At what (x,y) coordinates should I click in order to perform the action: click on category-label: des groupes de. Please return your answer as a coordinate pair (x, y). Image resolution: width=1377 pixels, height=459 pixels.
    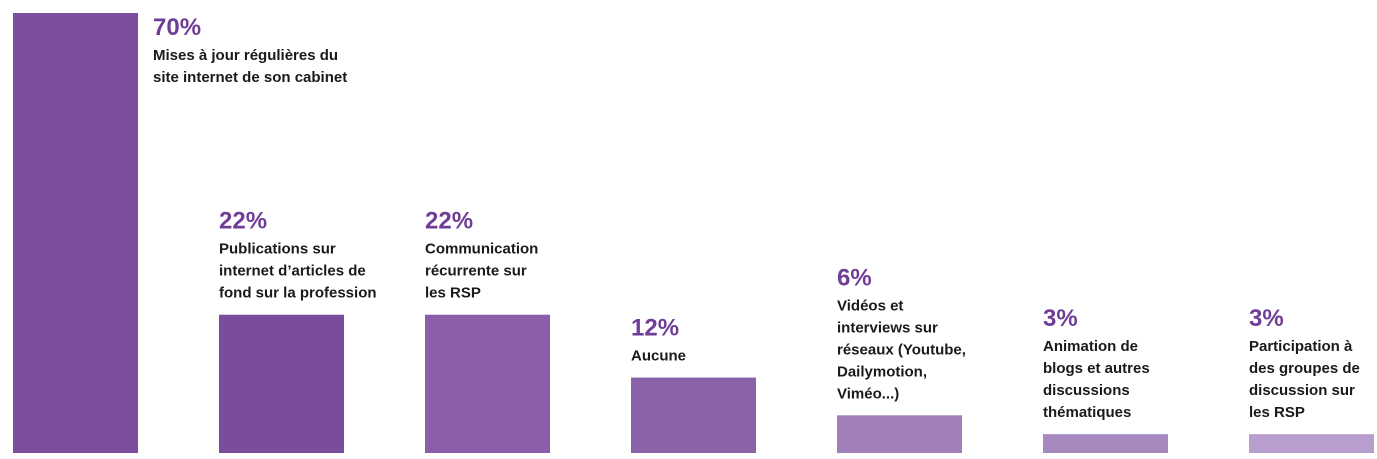
    Looking at the image, I should click on (1304, 368).